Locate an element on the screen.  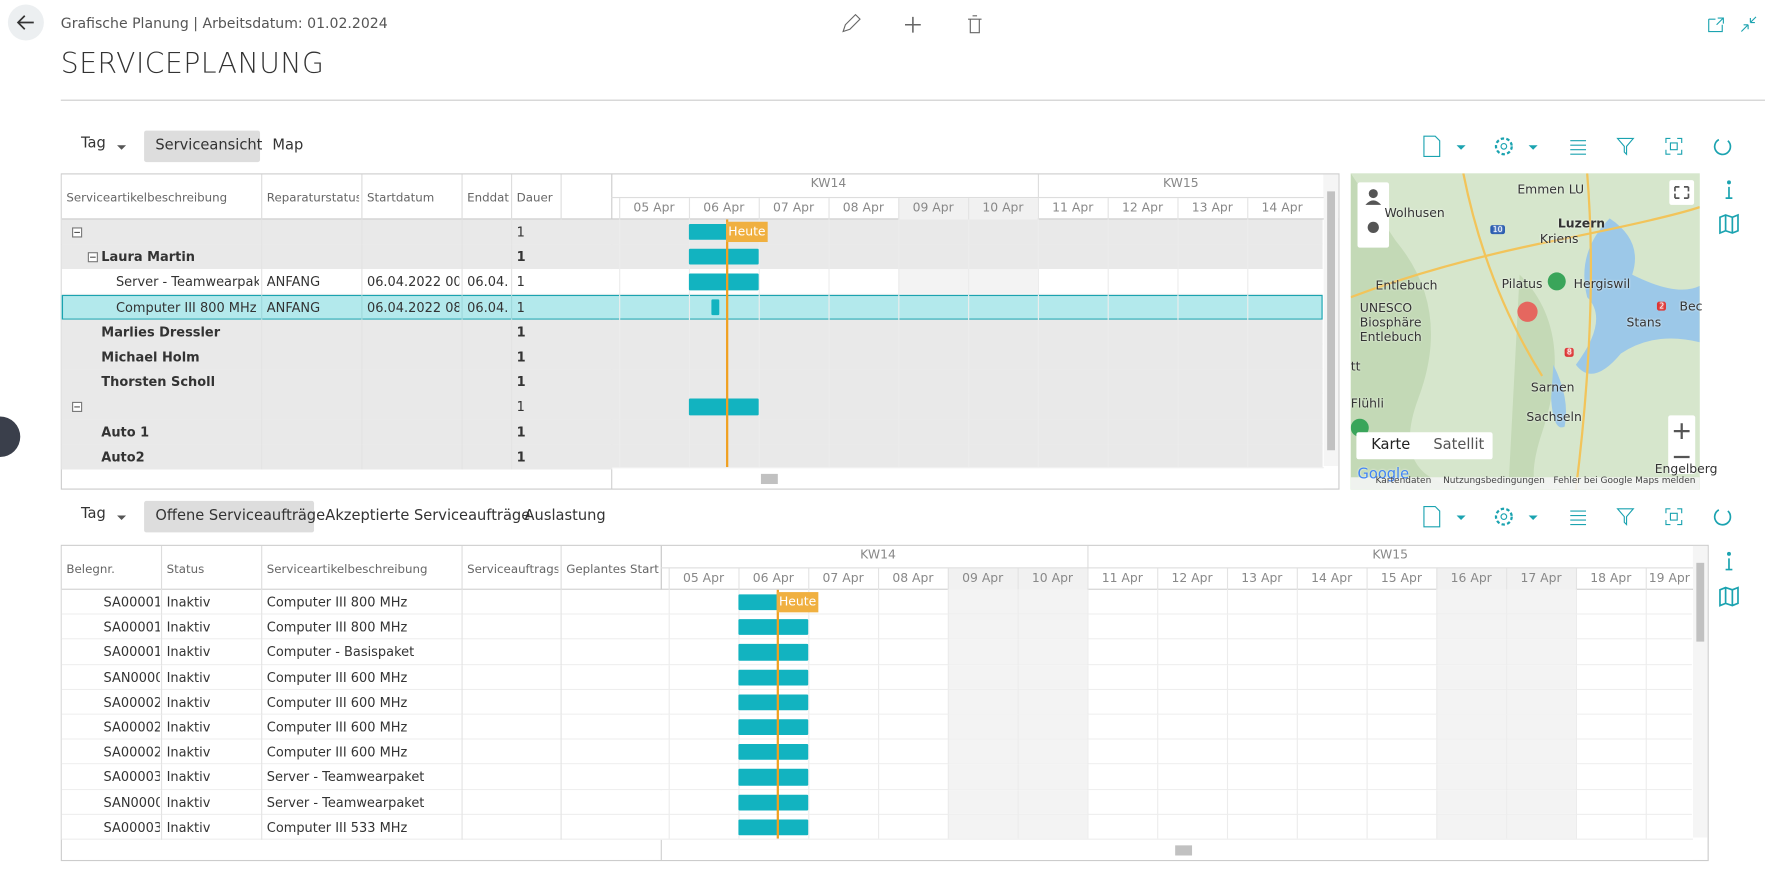
open-new-icon is located at coordinates (1716, 25).